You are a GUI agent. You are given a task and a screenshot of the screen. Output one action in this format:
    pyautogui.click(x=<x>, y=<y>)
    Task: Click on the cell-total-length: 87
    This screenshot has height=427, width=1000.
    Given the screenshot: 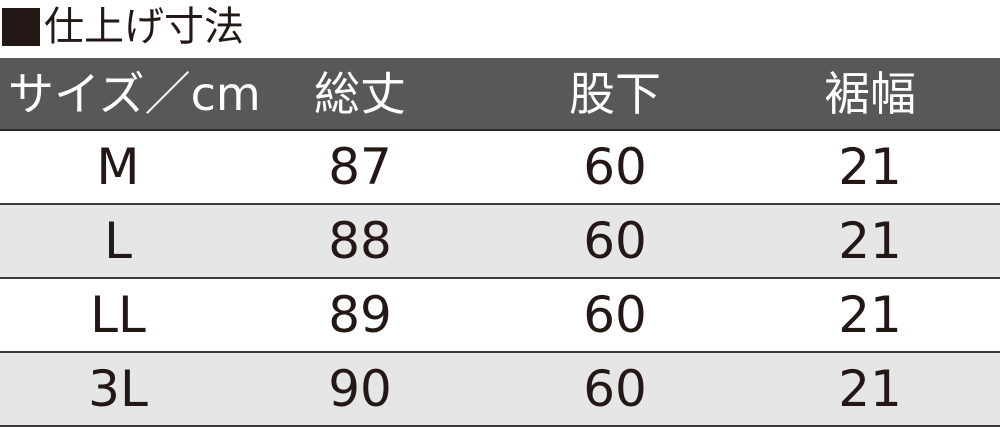 What is the action you would take?
    pyautogui.click(x=360, y=167)
    